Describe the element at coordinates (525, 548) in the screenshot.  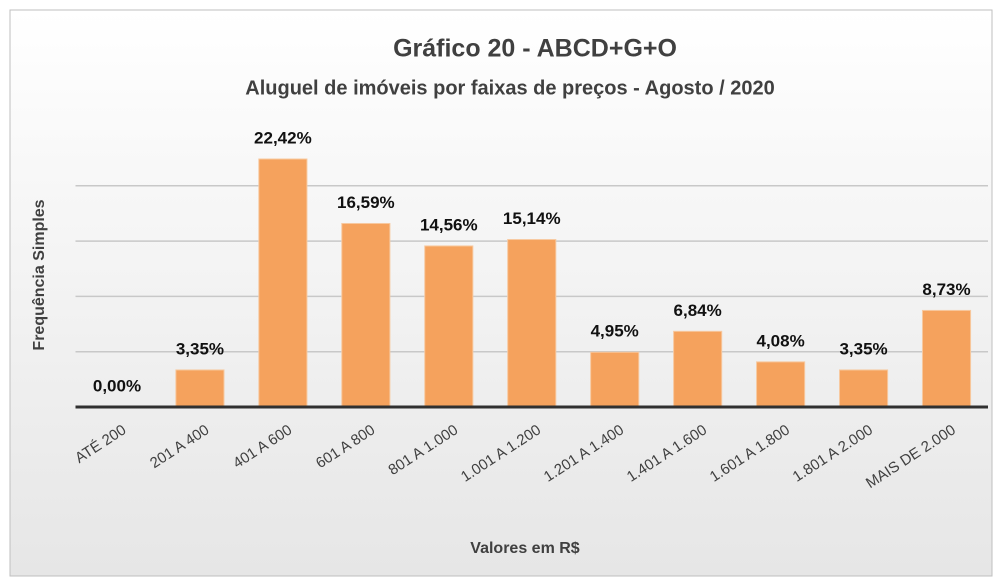
I see `x-axis-label: Valores em R$` at that location.